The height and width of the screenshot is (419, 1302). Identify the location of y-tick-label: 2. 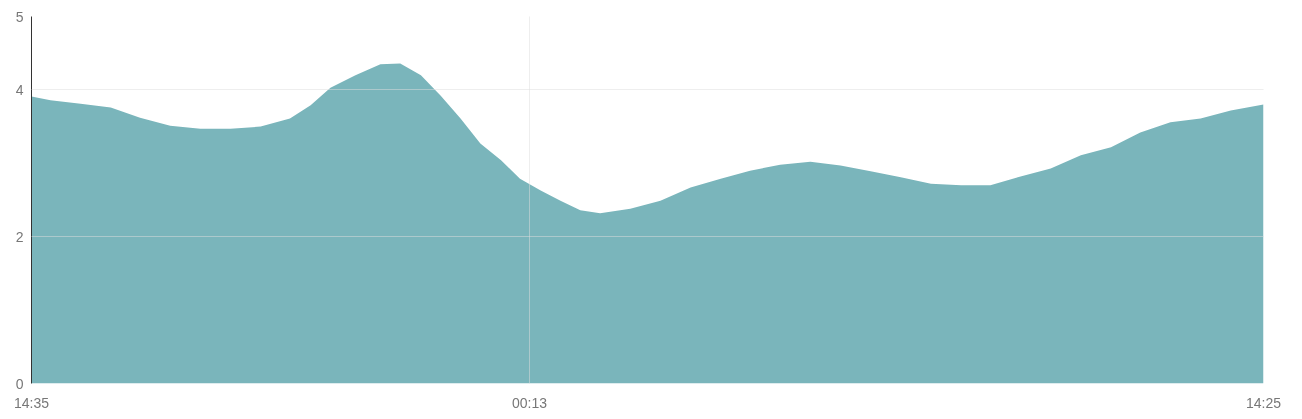
(19, 236).